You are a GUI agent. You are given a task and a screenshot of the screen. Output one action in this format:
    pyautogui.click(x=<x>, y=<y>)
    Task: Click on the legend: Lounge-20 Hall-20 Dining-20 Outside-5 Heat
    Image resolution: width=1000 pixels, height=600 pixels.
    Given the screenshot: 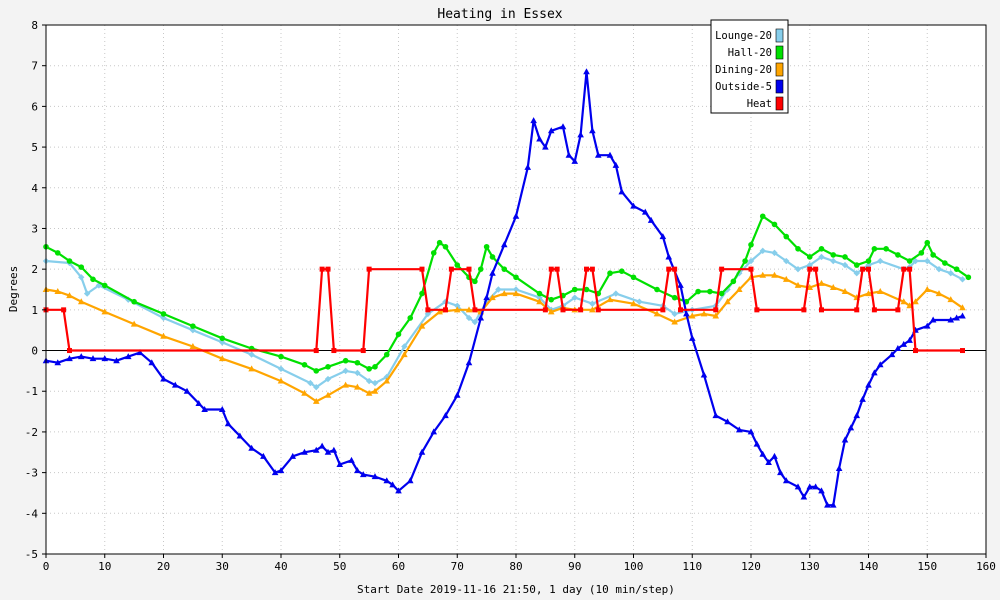 What is the action you would take?
    pyautogui.click(x=749, y=66)
    